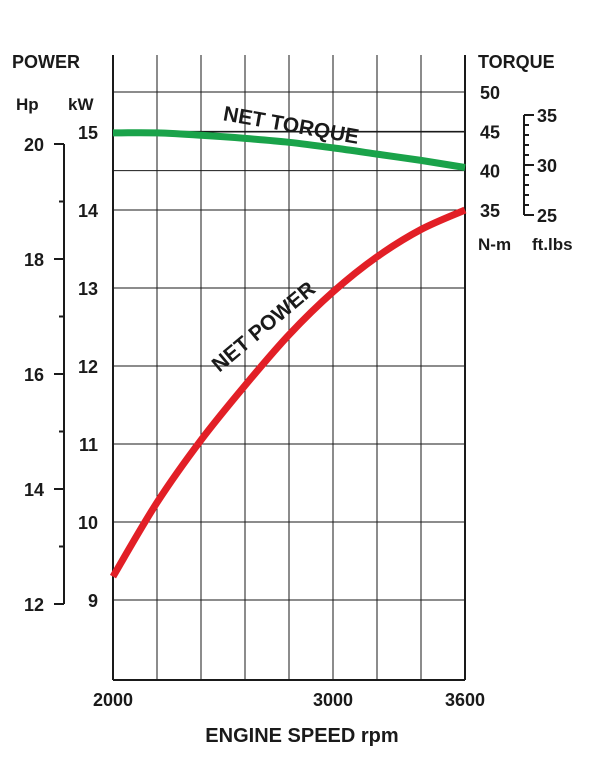 The image size is (607, 773). I want to click on nm-tick-label: 45, so click(490, 132).